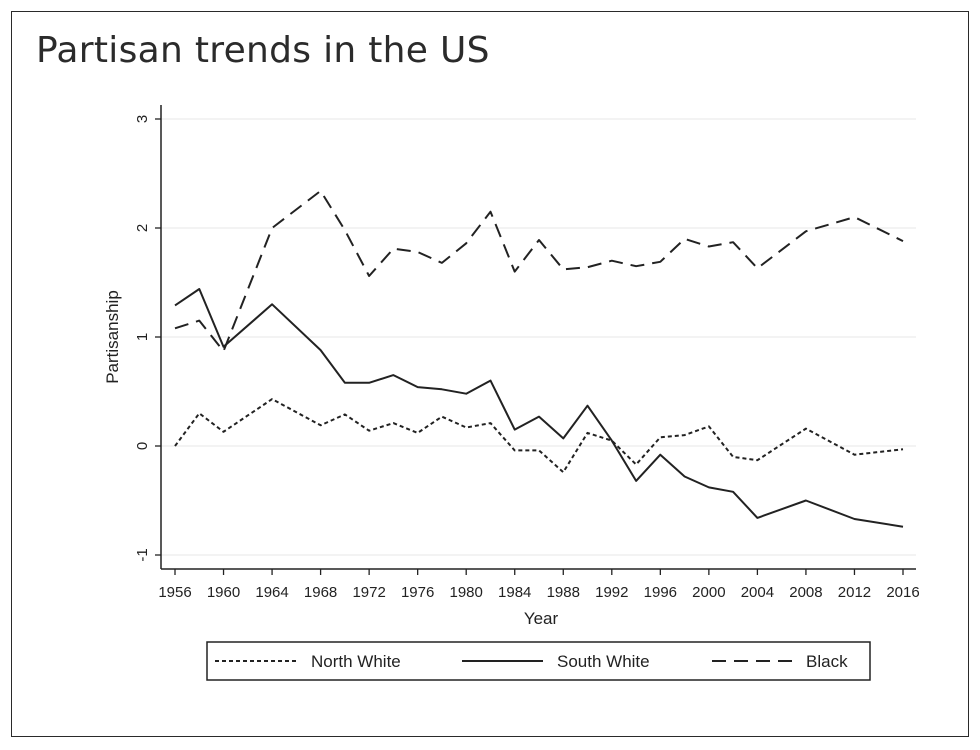 The image size is (980, 750). Describe the element at coordinates (827, 661) in the screenshot. I see `legend-label-black: Black` at that location.